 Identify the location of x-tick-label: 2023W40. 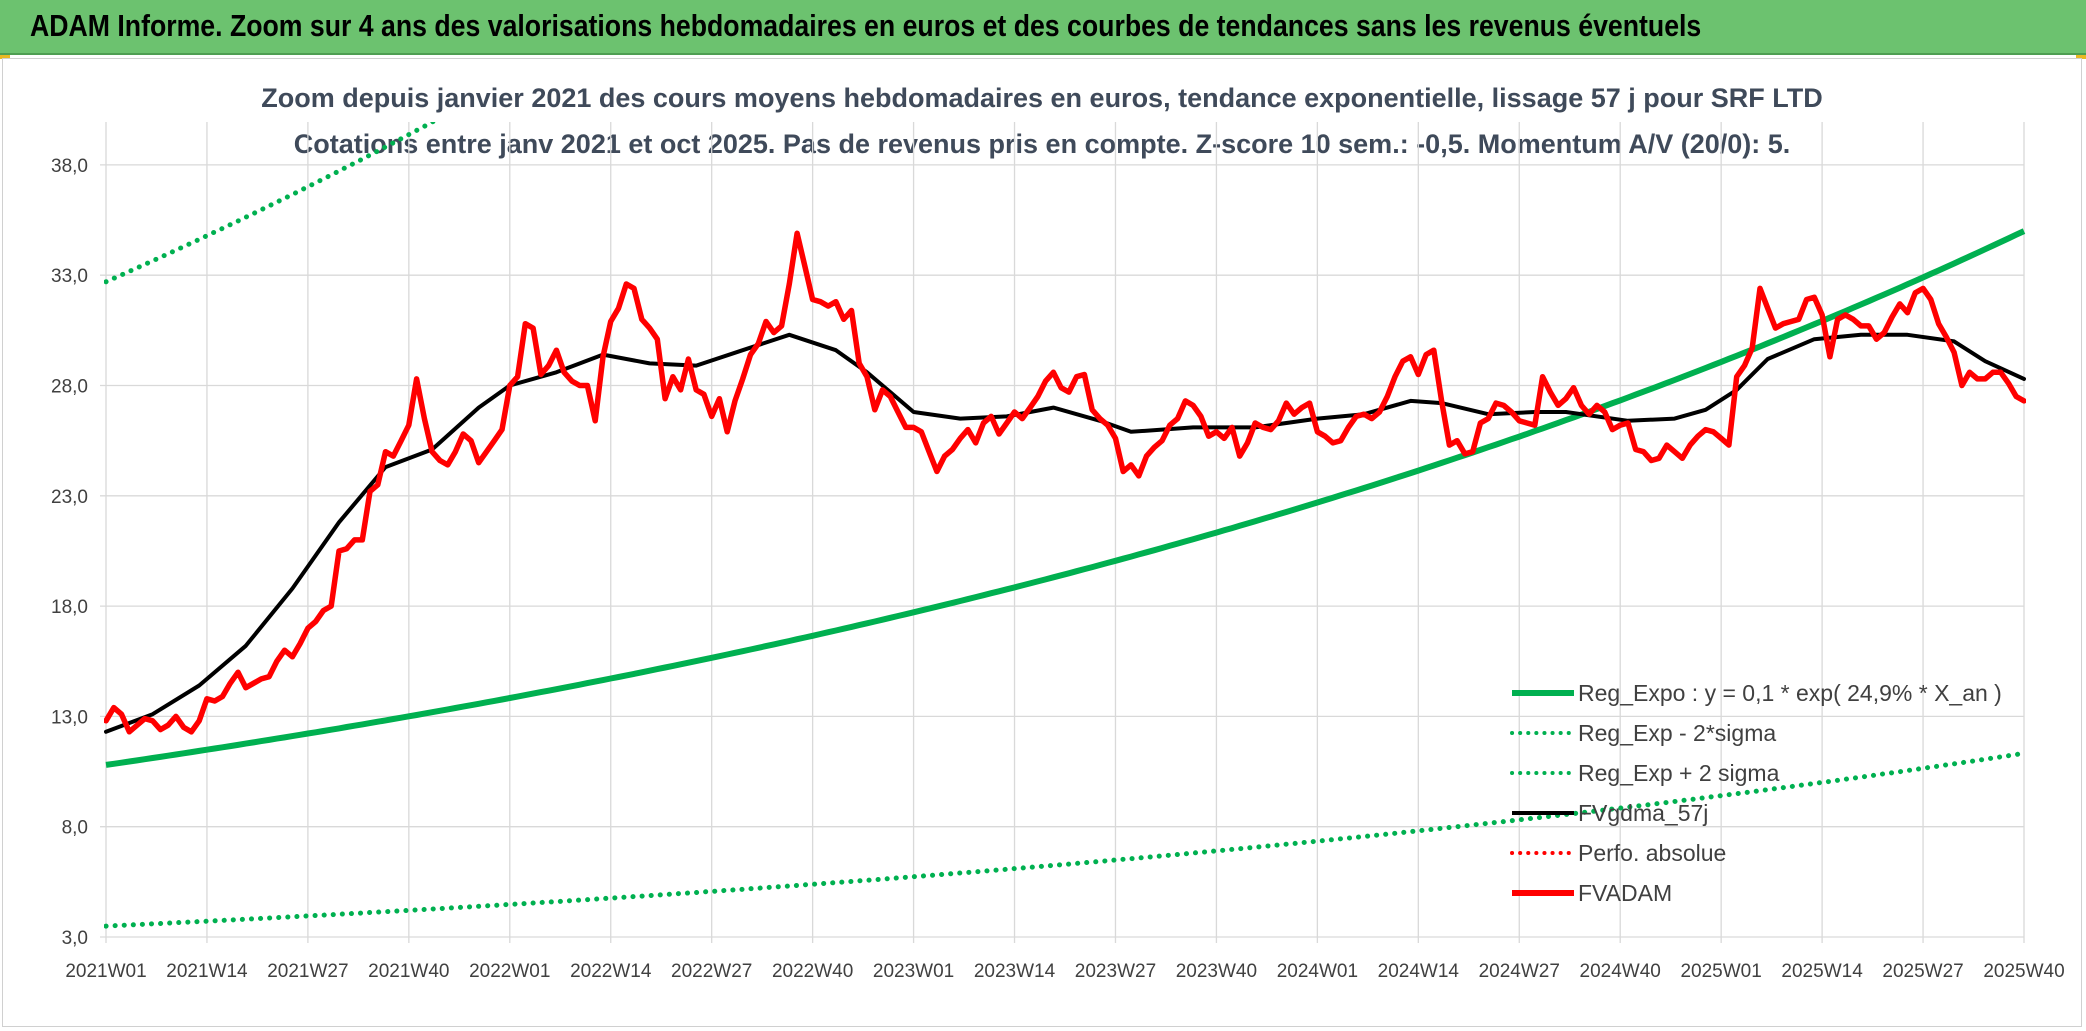
(1216, 971).